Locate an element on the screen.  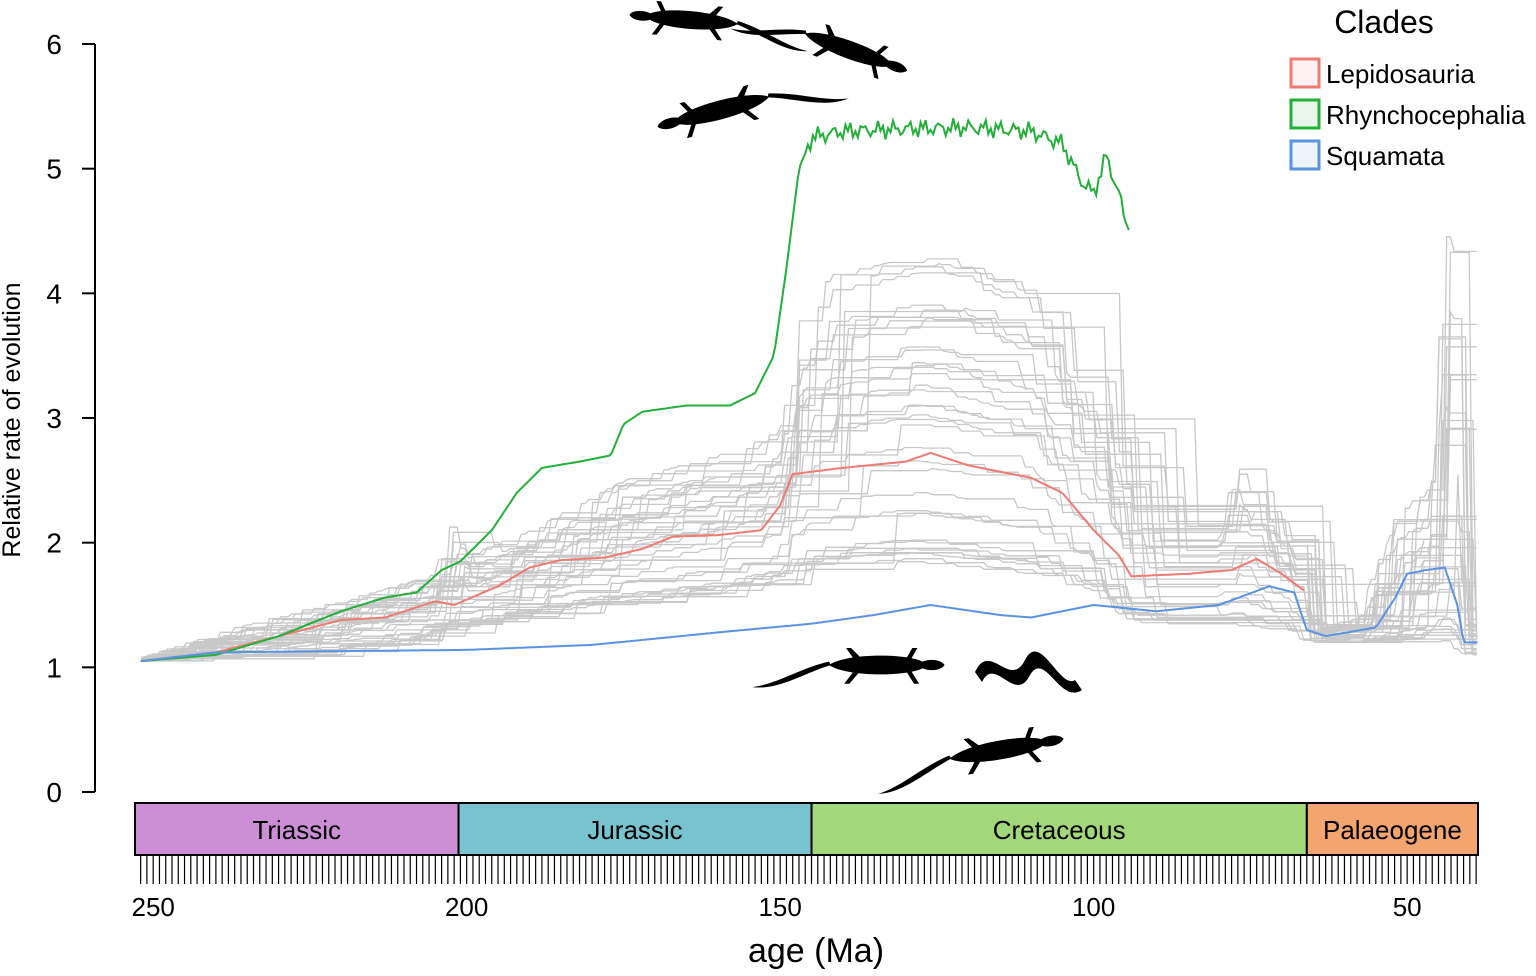
period-label: Palaeogene is located at coordinates (1392, 830).